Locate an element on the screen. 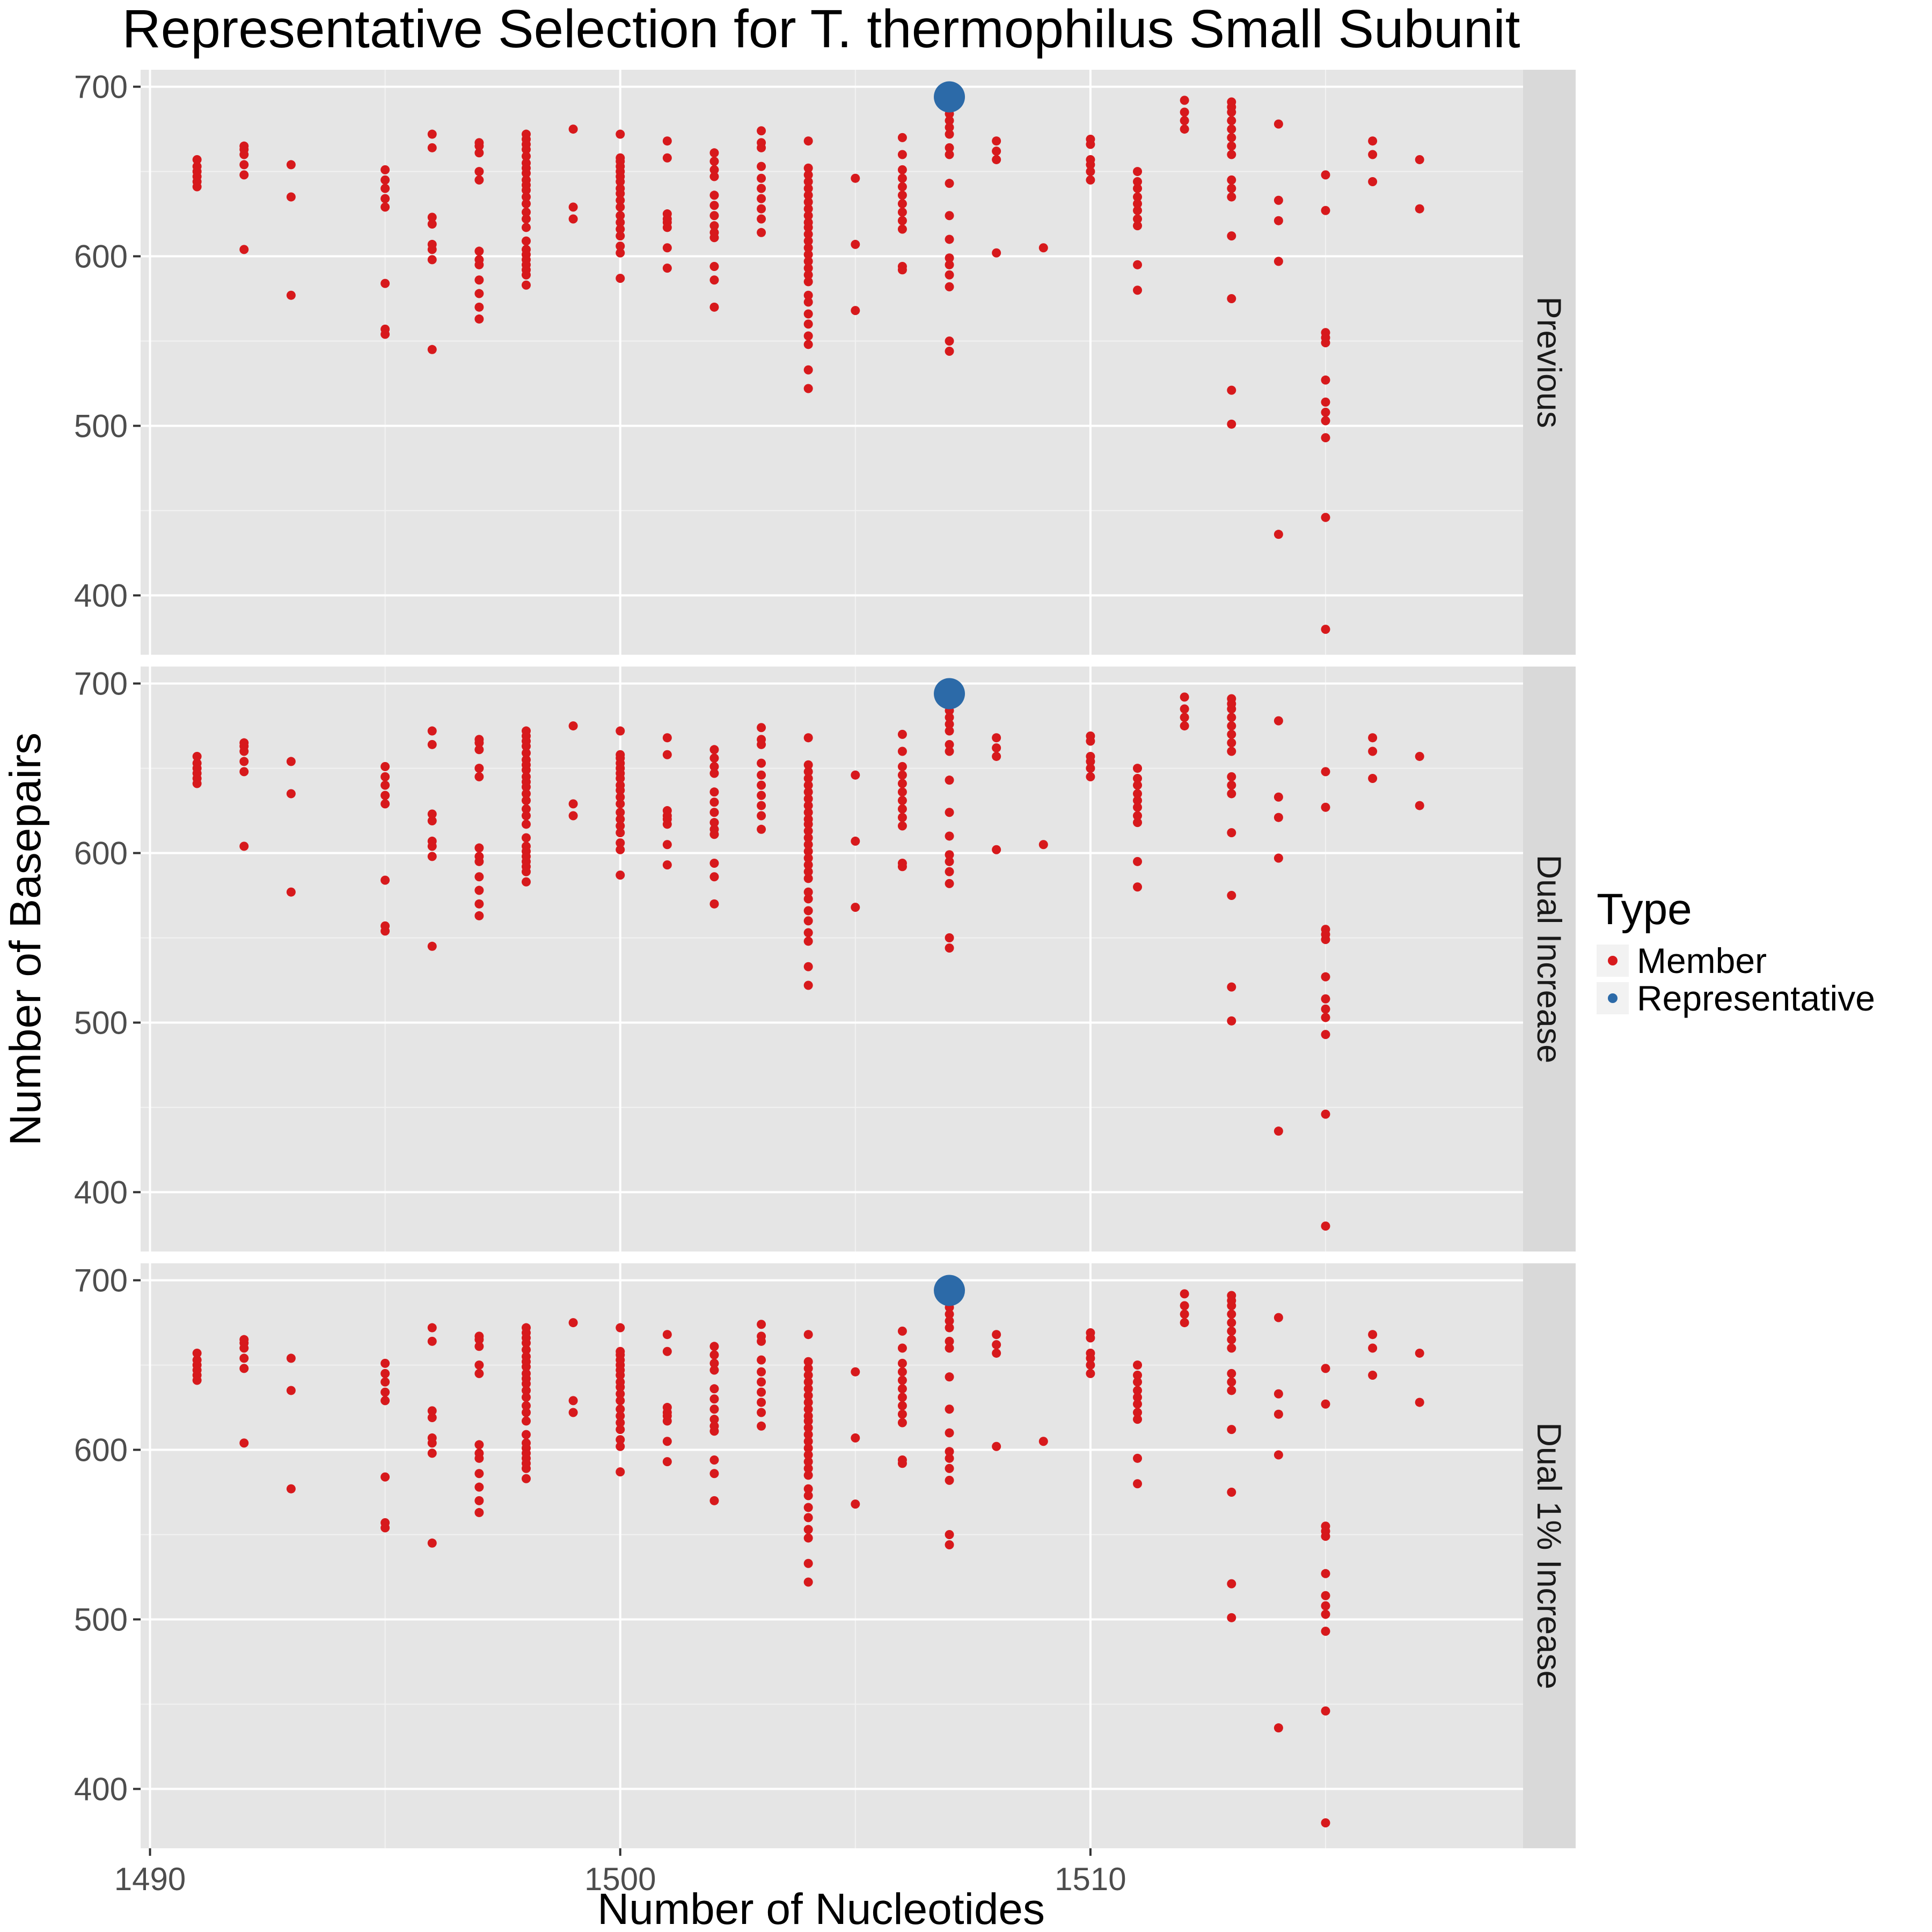 The height and width of the screenshot is (1932, 1932). legend-title: Type is located at coordinates (1644, 909).